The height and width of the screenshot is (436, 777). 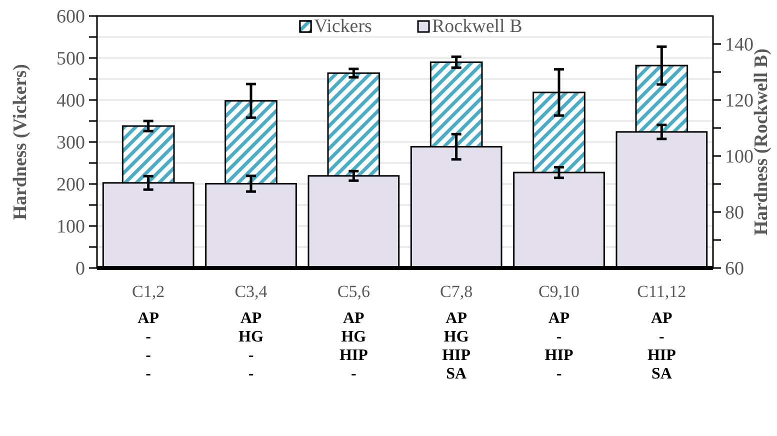 I want to click on x-tick-label: C11,12 AP - HIP SA, so click(x=661, y=332).